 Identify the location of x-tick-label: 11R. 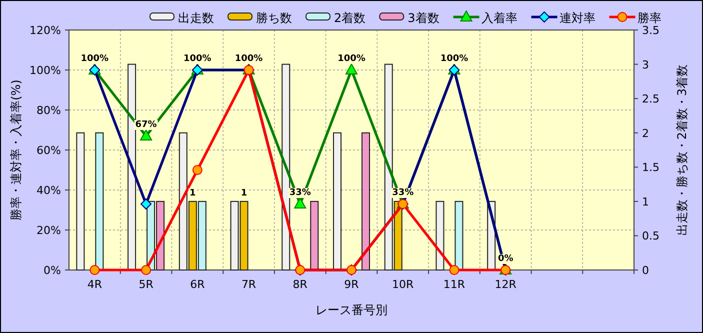
(454, 284).